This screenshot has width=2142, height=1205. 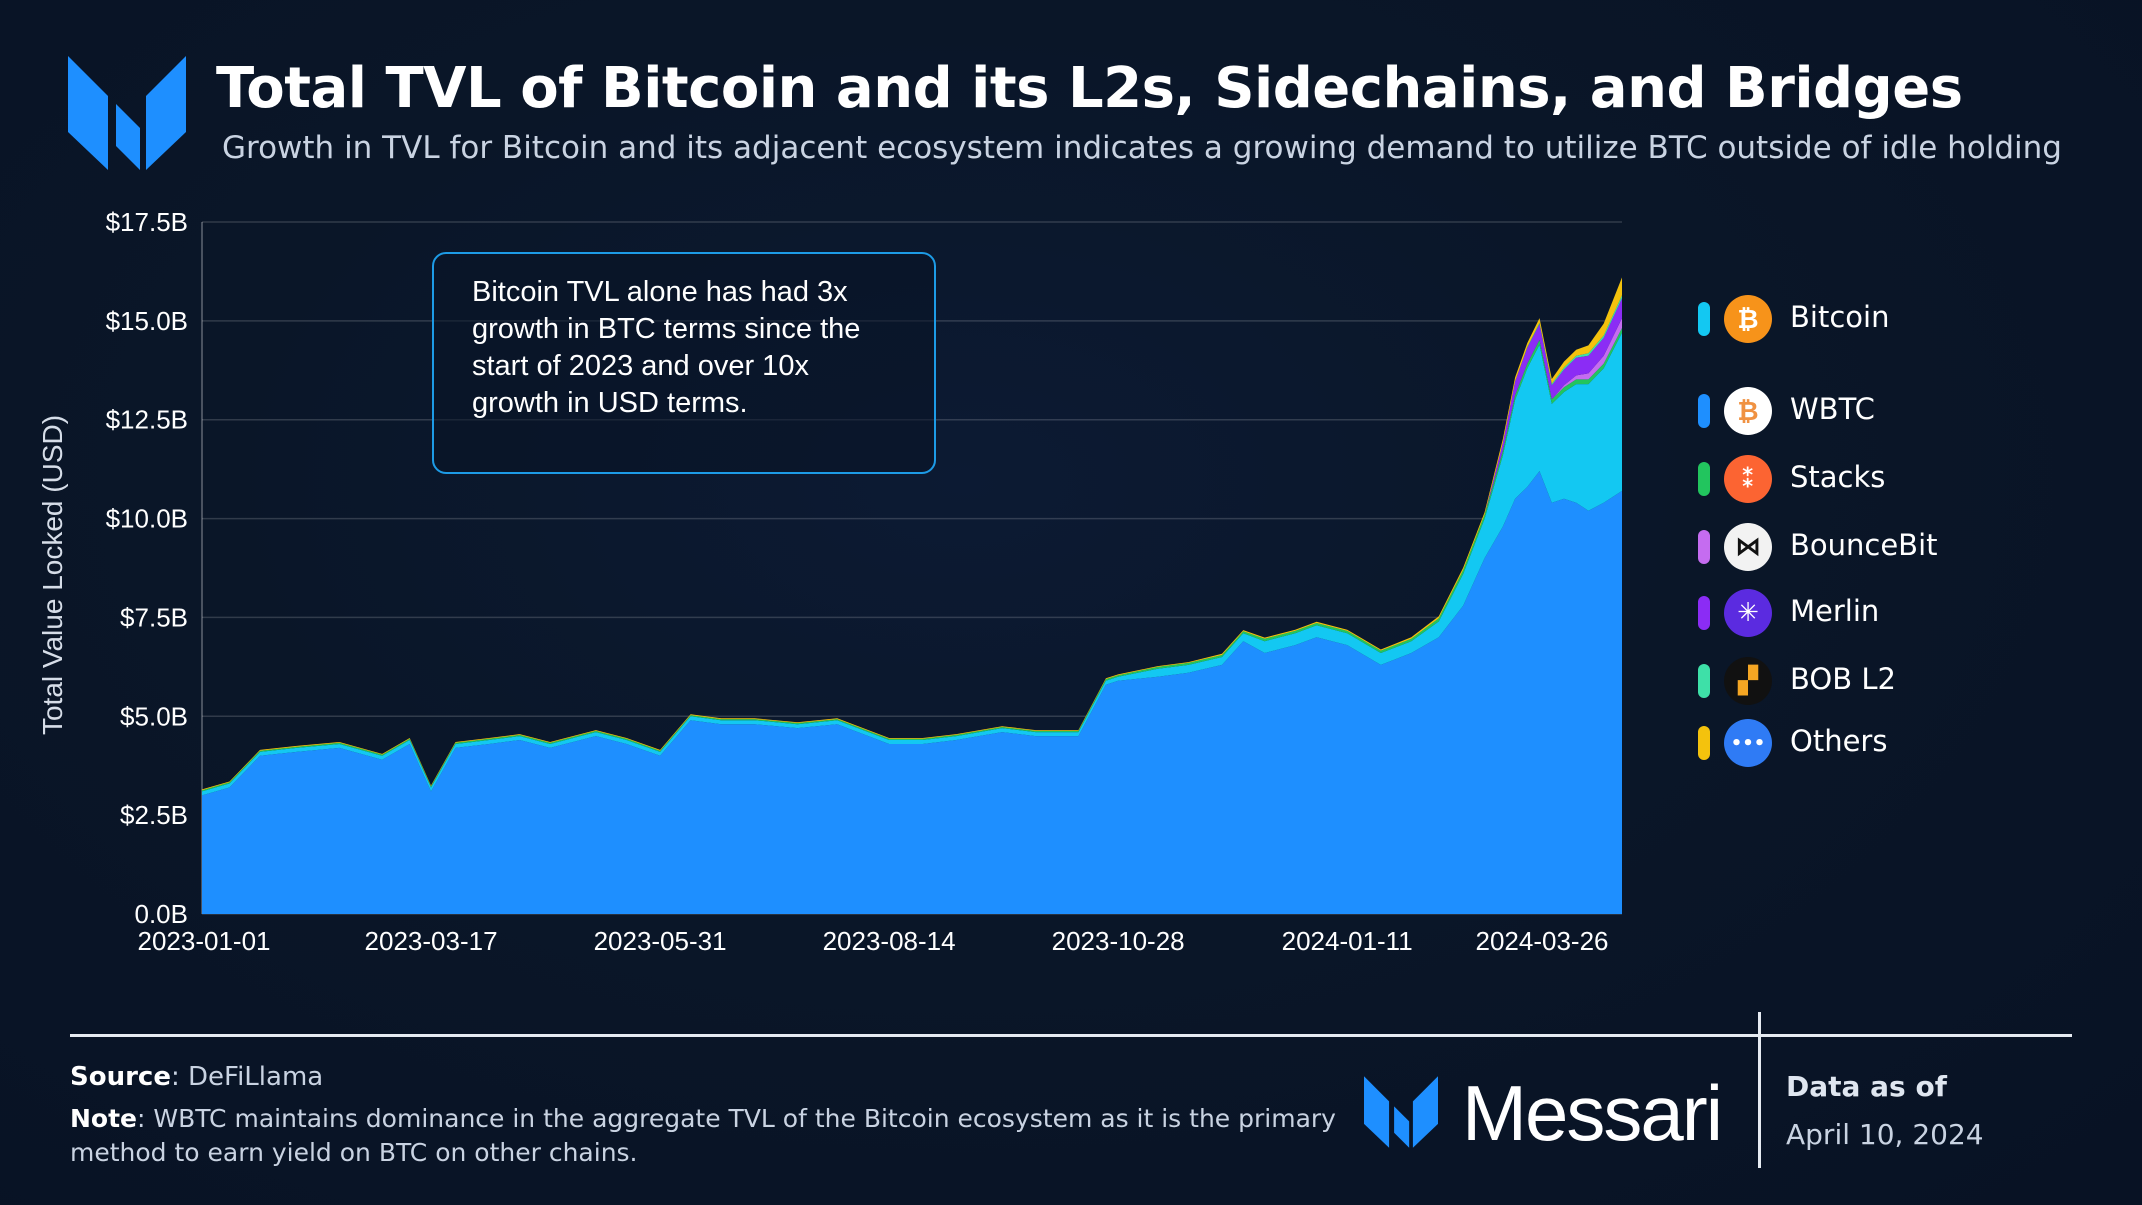 What do you see at coordinates (1748, 479) in the screenshot?
I see `stacks-icon: ⁑` at bounding box center [1748, 479].